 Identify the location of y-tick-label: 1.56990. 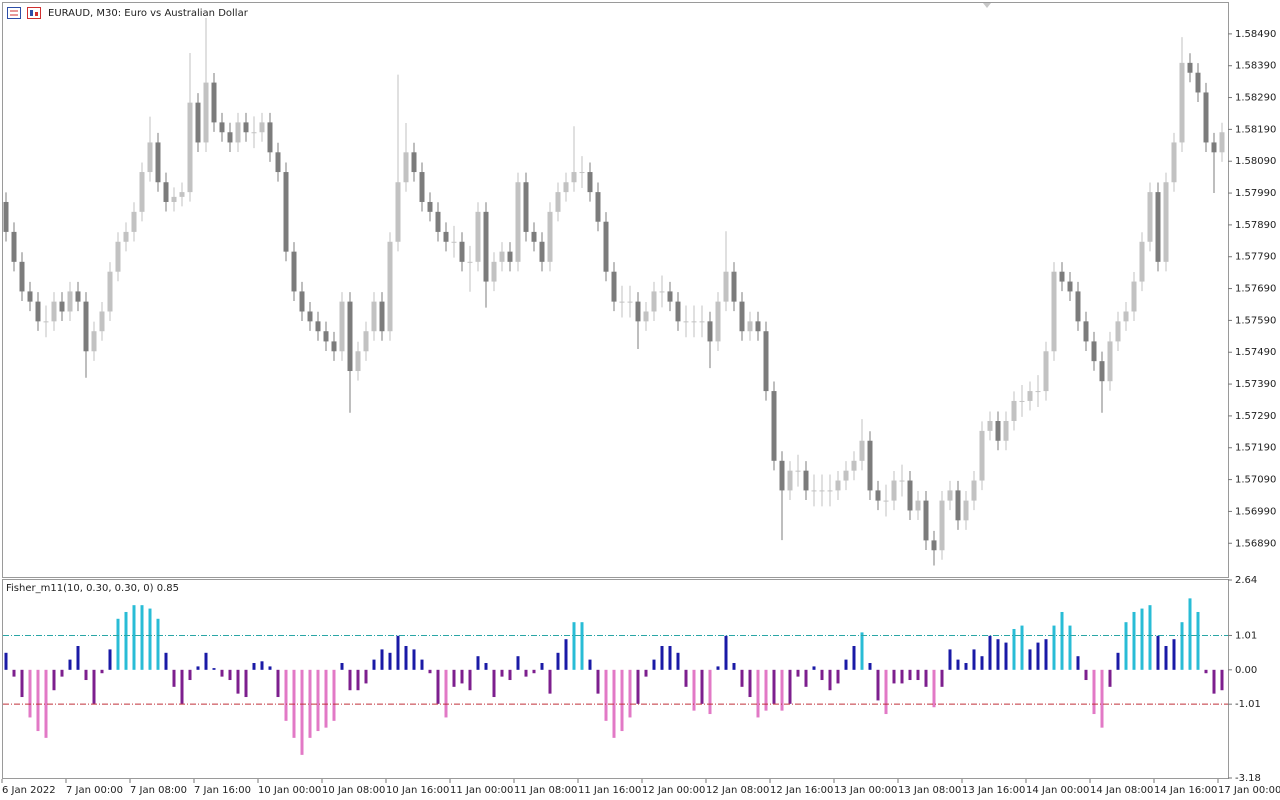
(1255, 511).